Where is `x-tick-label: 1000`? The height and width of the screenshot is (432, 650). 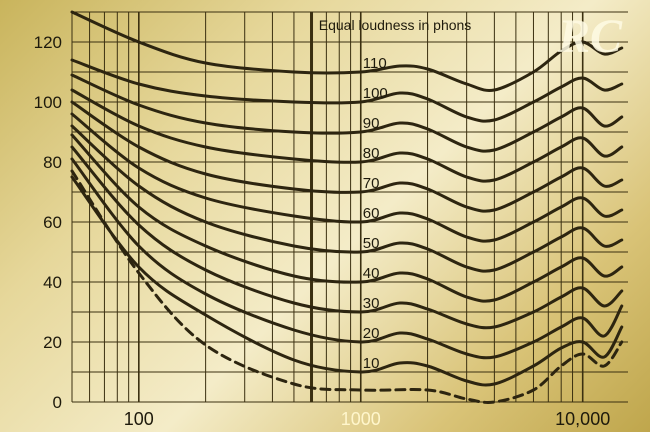
x-tick-label: 1000 is located at coordinates (361, 419).